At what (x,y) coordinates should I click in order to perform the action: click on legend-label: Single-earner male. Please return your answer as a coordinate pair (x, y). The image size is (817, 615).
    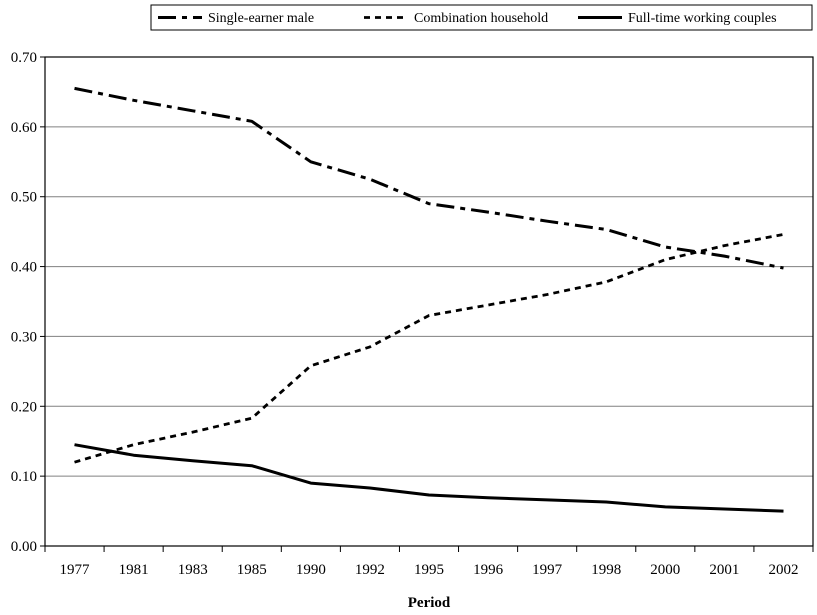
    Looking at the image, I should click on (261, 18).